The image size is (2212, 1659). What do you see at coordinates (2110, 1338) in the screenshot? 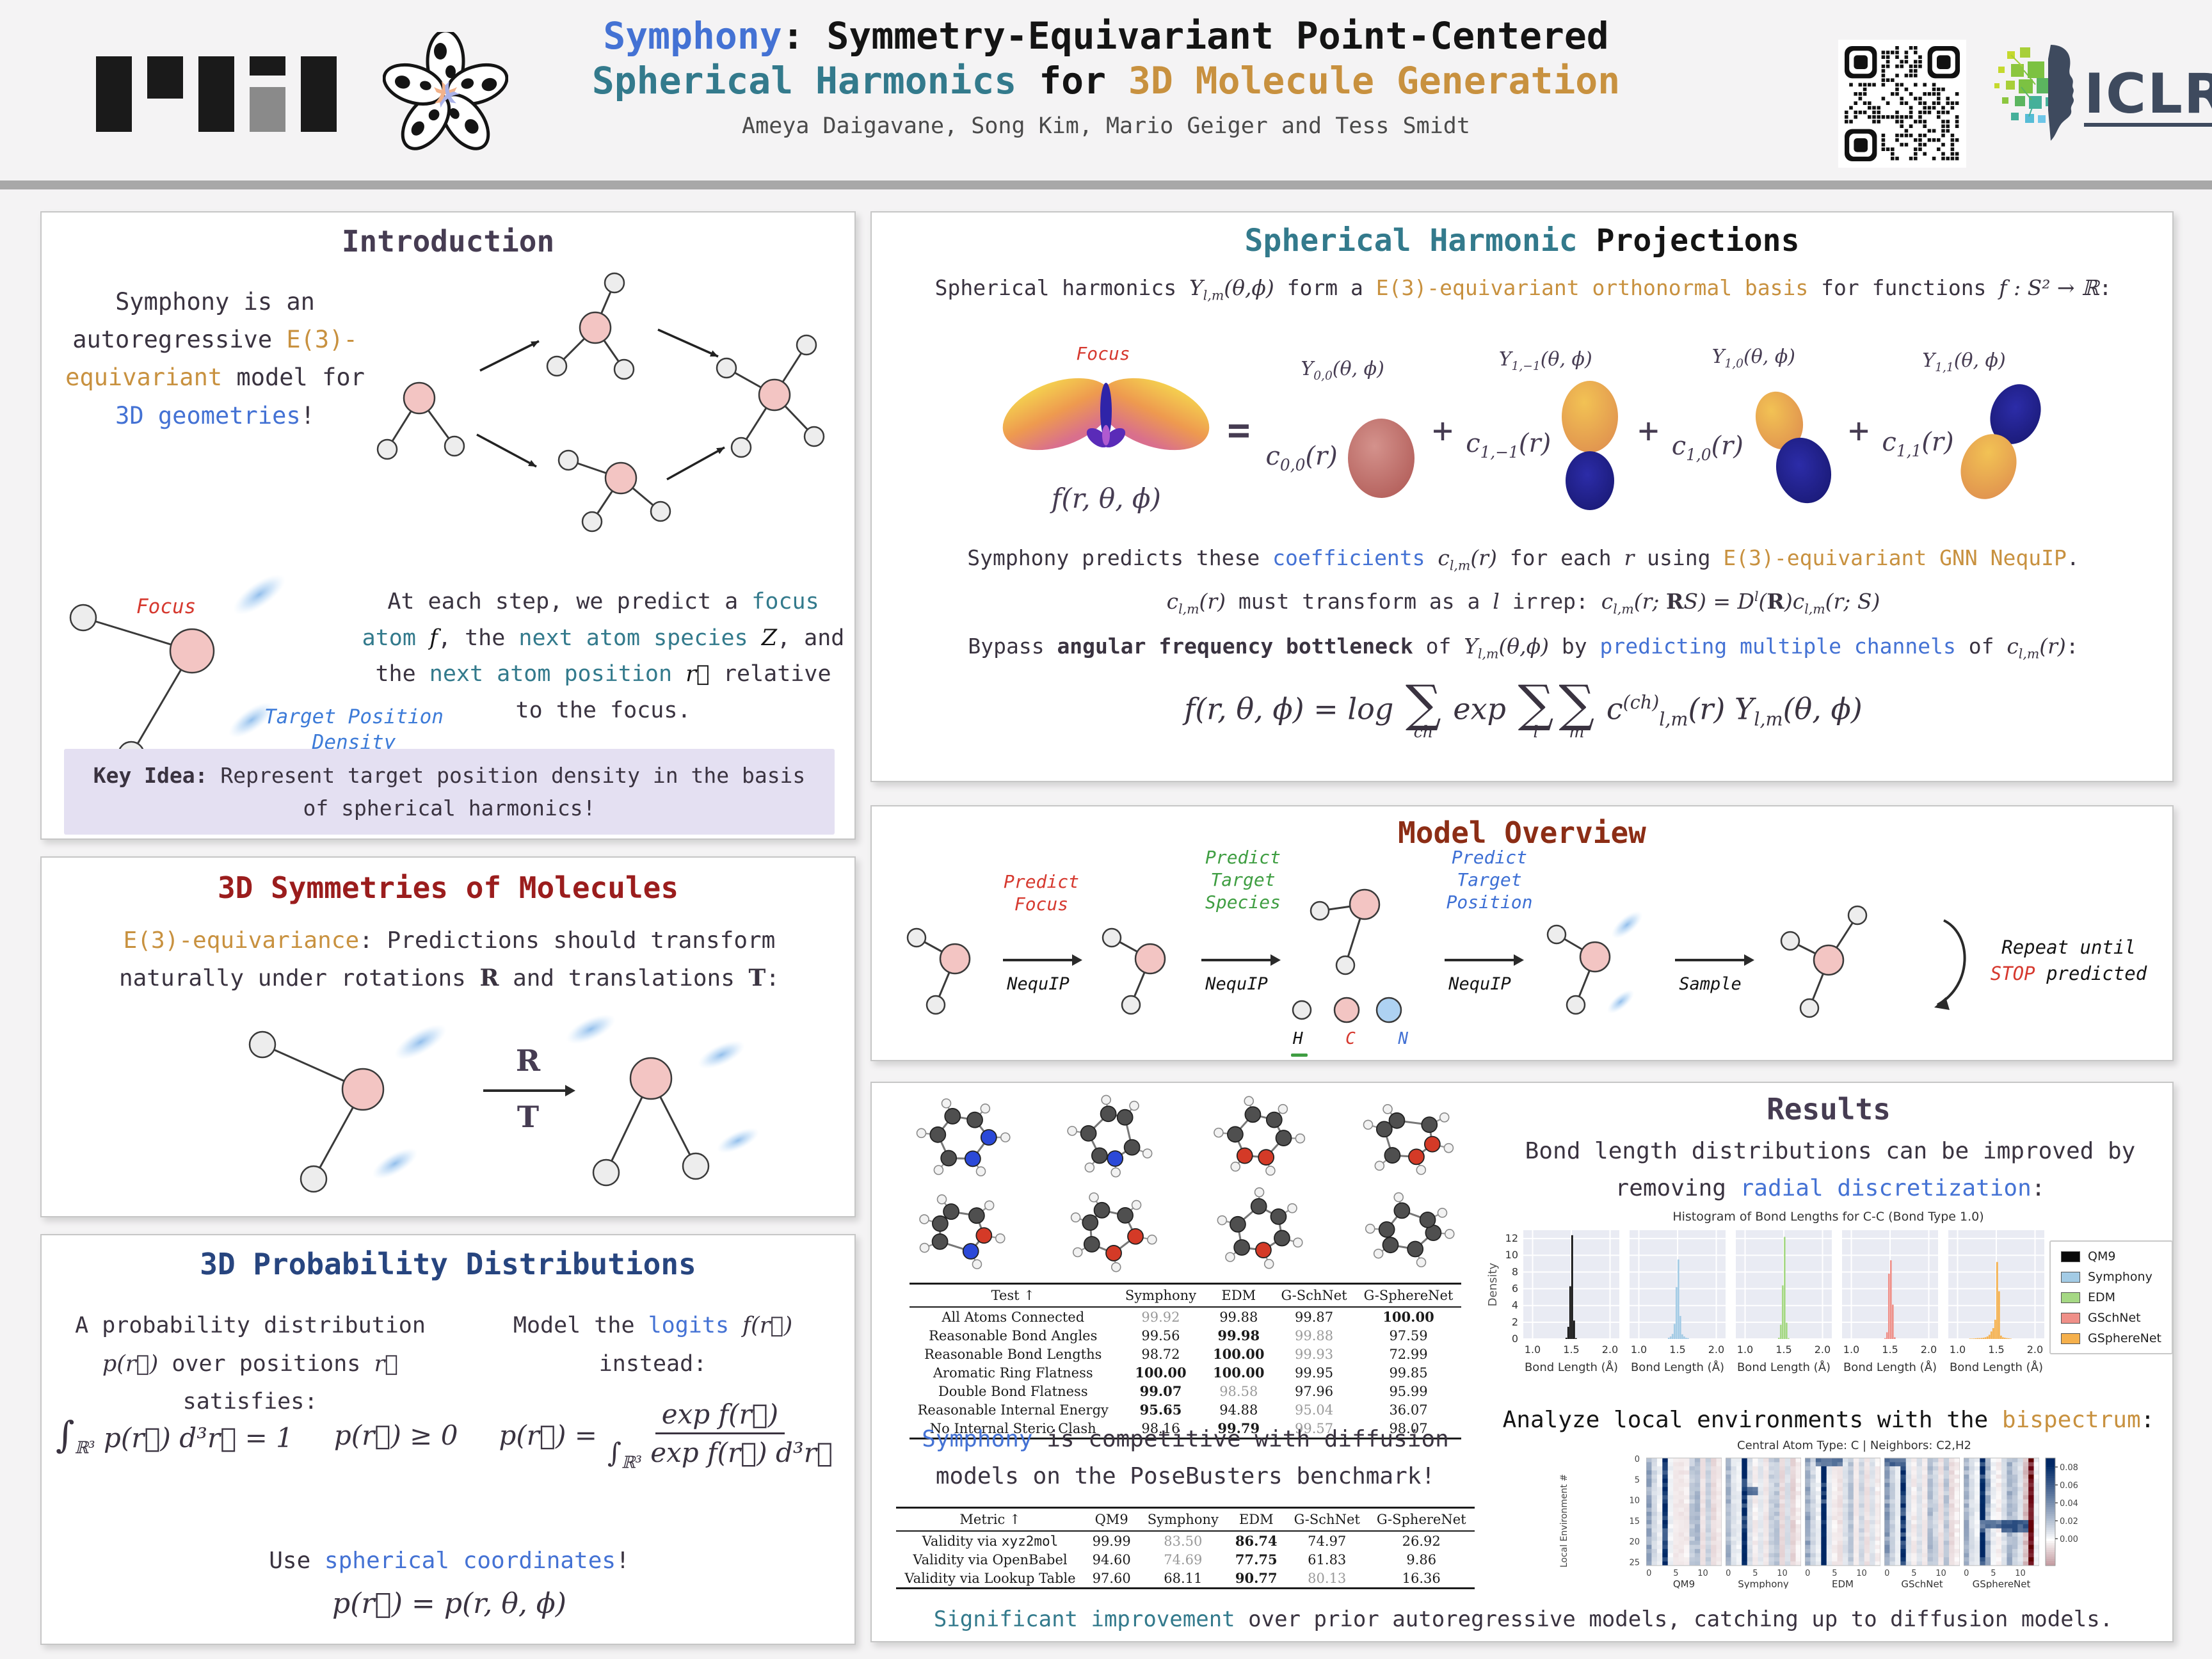
I see `legend-entry: GSphereNet` at bounding box center [2110, 1338].